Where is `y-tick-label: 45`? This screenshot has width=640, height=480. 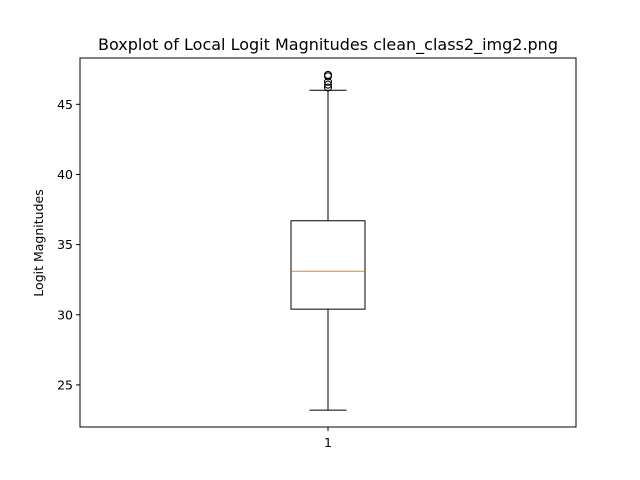
y-tick-label: 45 is located at coordinates (65, 104).